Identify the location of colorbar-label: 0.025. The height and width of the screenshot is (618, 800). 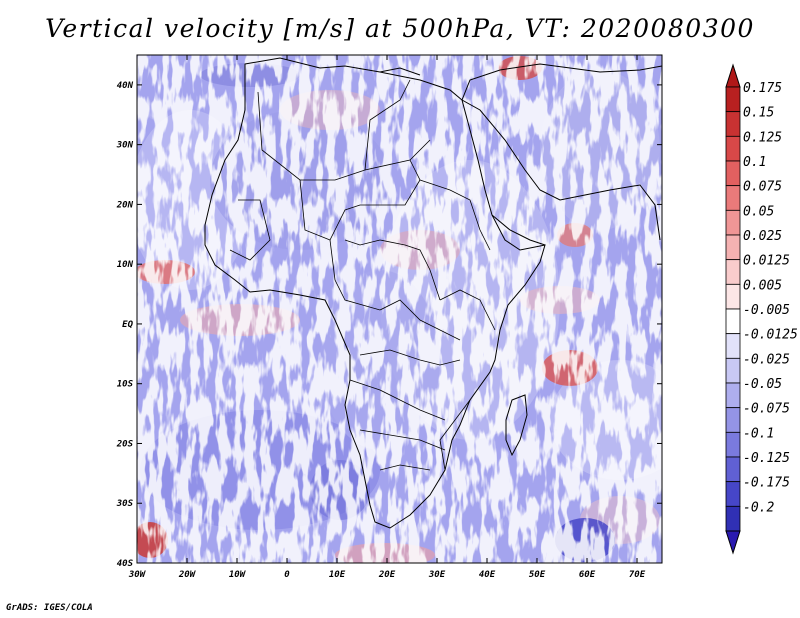
(762, 236).